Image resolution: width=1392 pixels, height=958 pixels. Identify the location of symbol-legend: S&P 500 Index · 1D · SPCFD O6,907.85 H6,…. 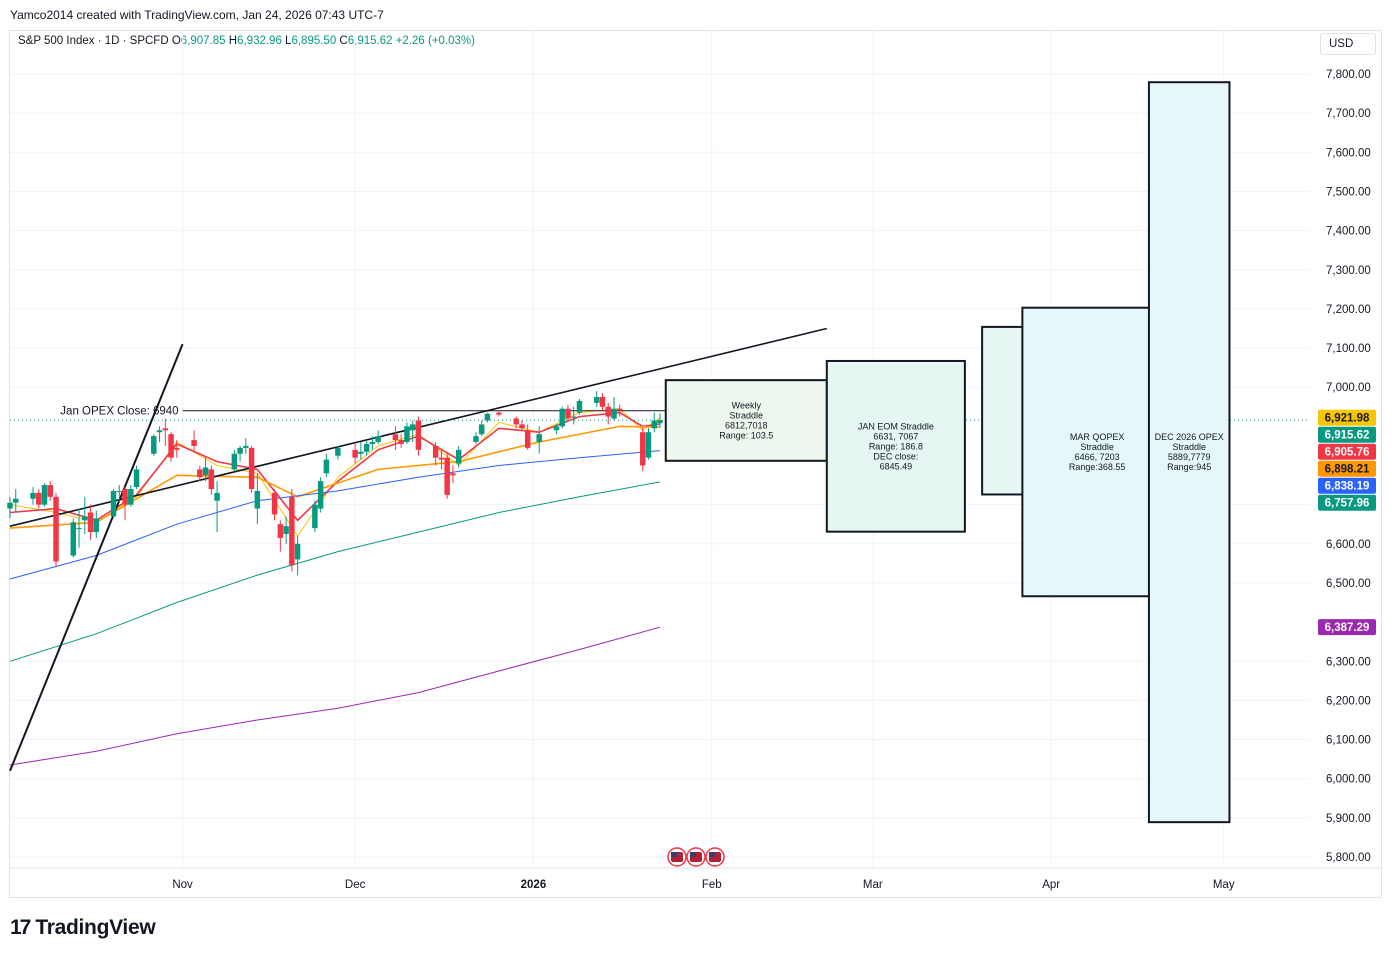
(246, 41).